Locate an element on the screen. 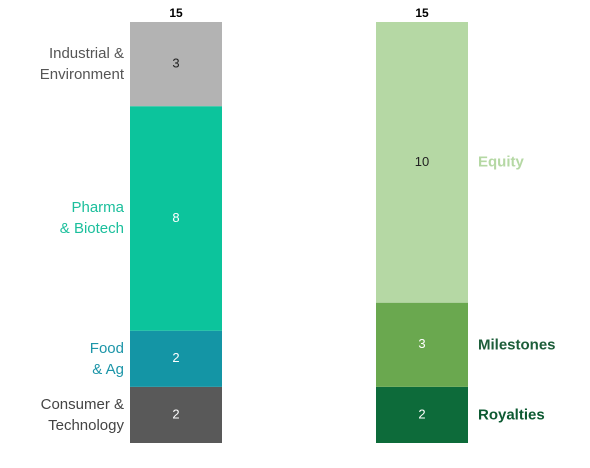 The image size is (590, 468). segment-label: Industrial & Environment is located at coordinates (81, 64).